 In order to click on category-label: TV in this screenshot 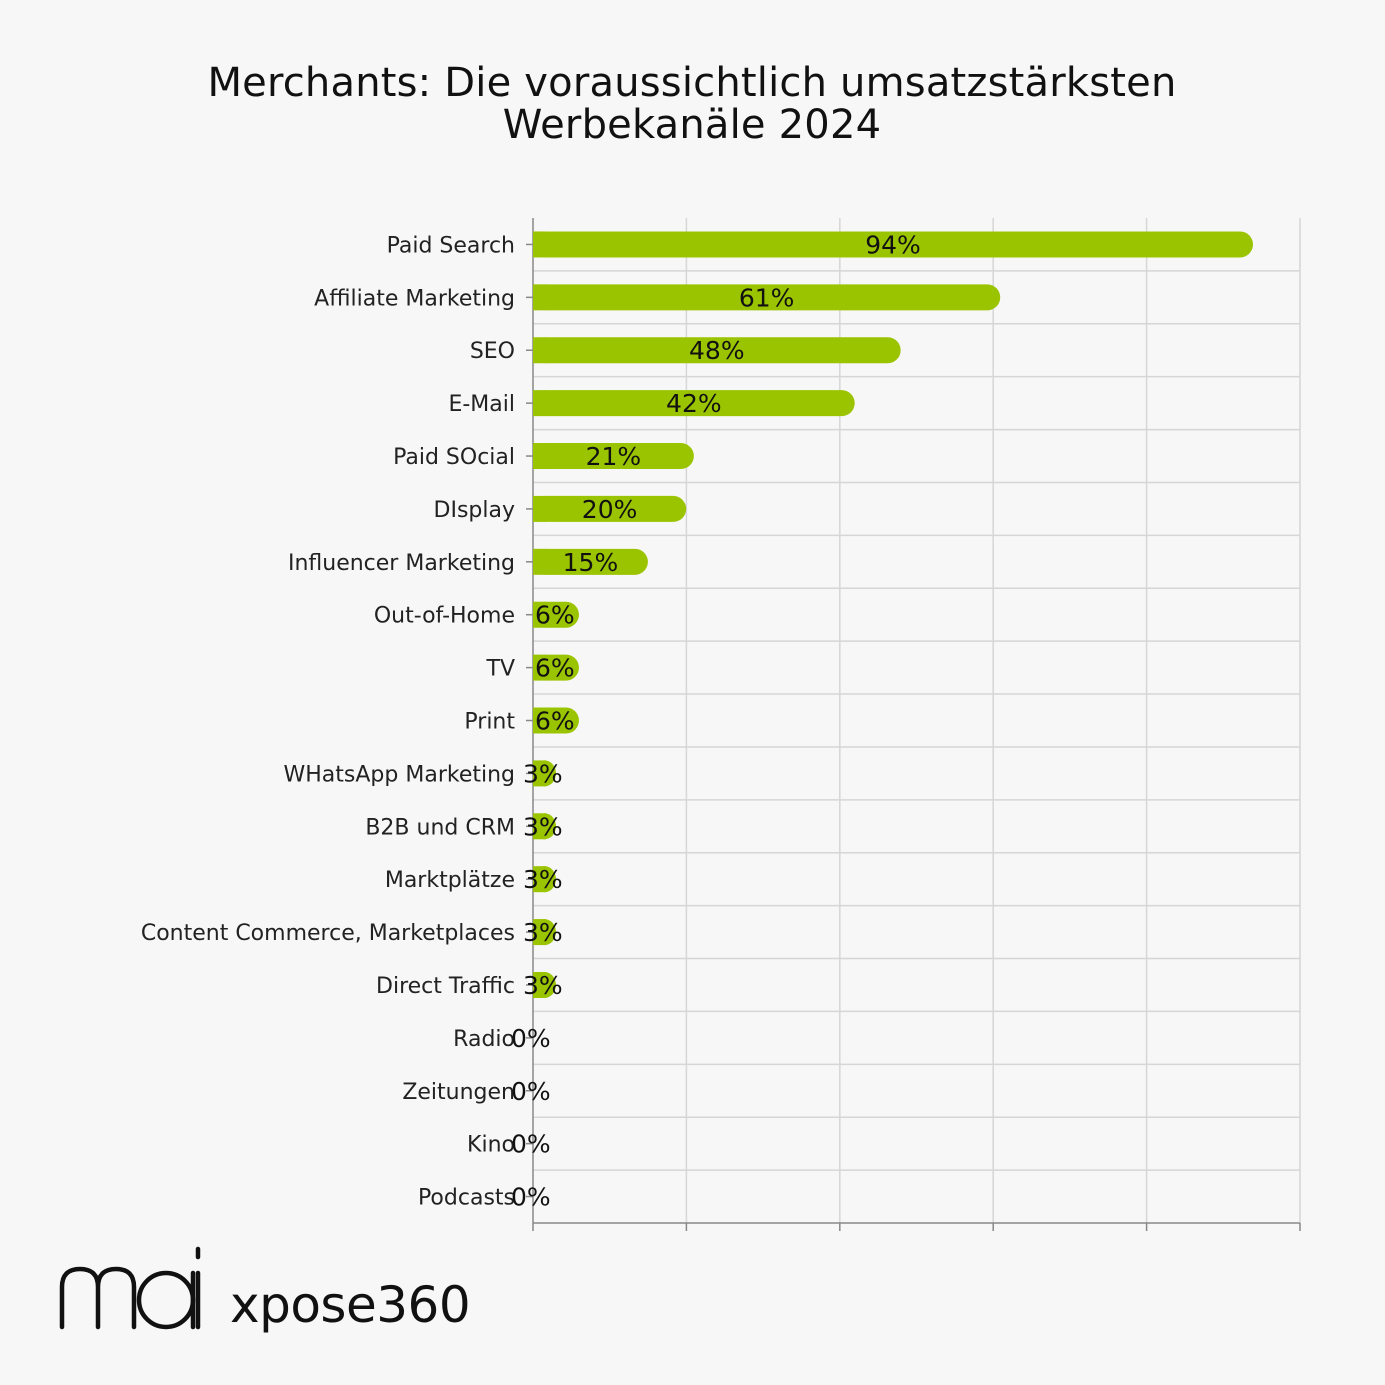, I will do `click(501, 669)`.